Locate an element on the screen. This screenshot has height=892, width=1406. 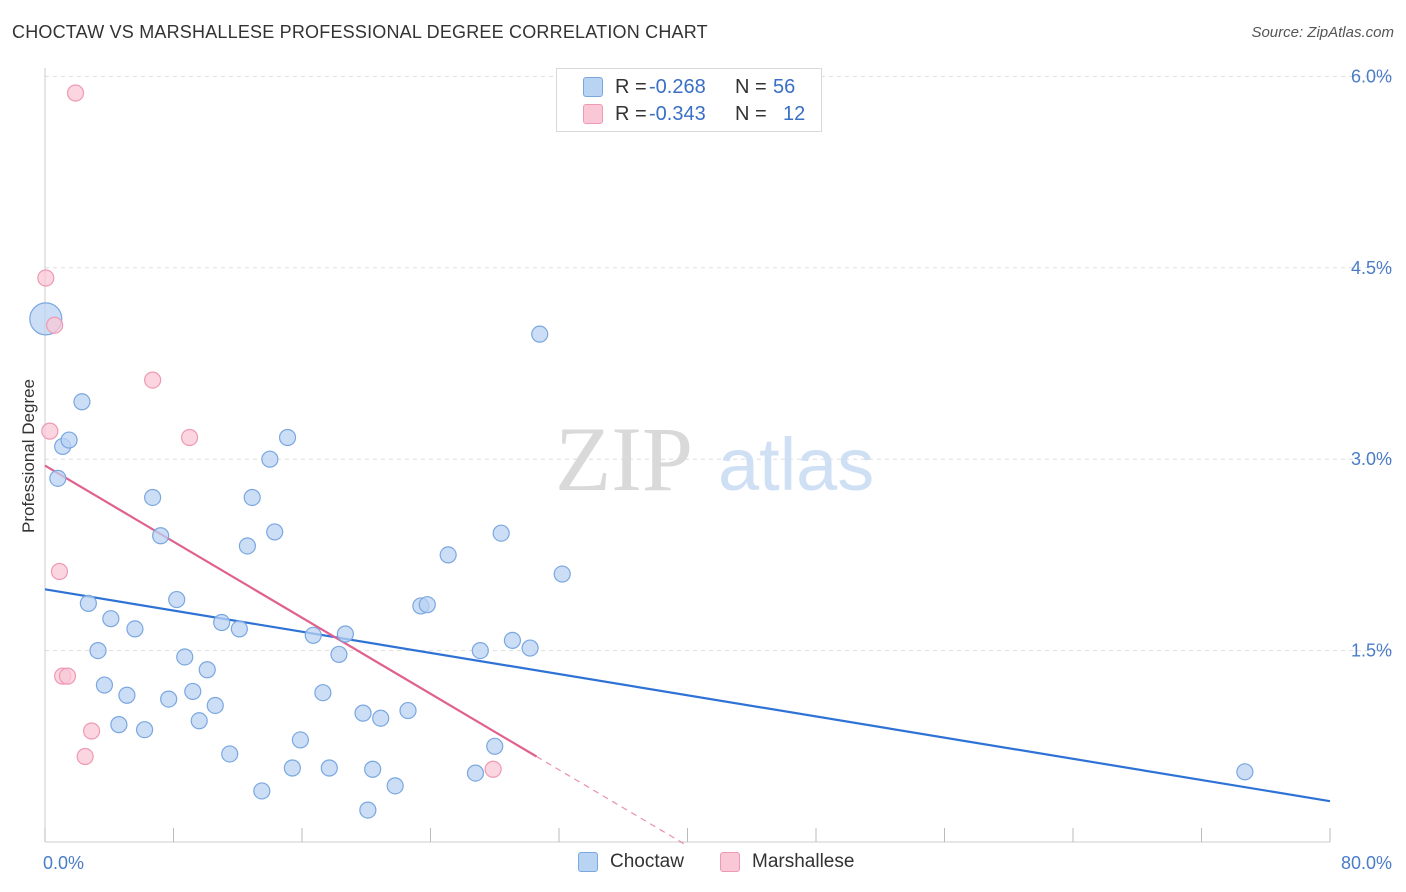
legend-row-choctaw: R = -0.268 N = 56 is located at coordinates (689, 87).